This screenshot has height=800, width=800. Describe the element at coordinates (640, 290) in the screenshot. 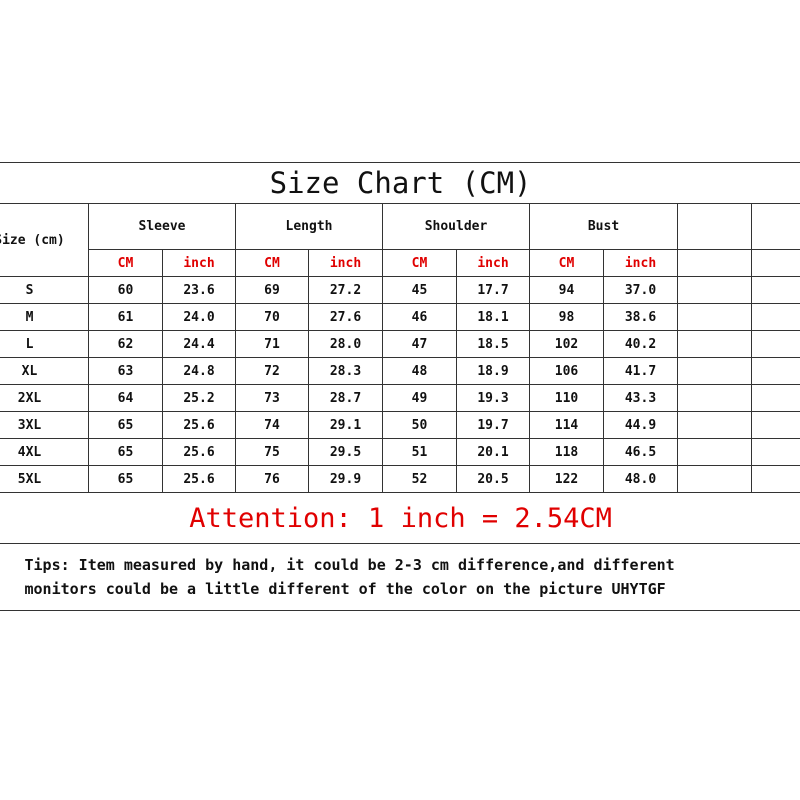

I see `value-cell: 37.0` at that location.